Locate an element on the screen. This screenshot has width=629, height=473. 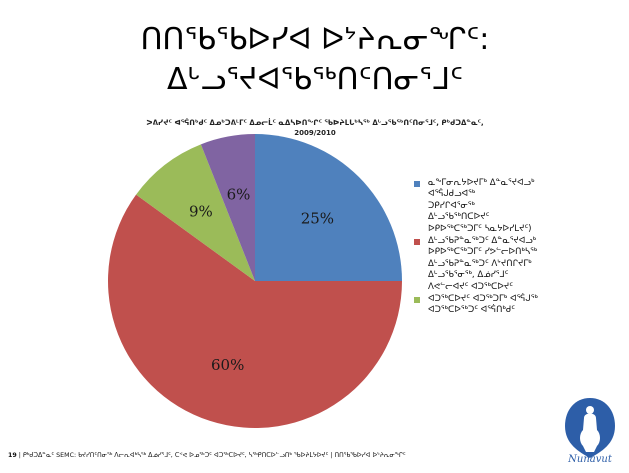
pie-data-label-3: 9% is located at coordinates (201, 211).